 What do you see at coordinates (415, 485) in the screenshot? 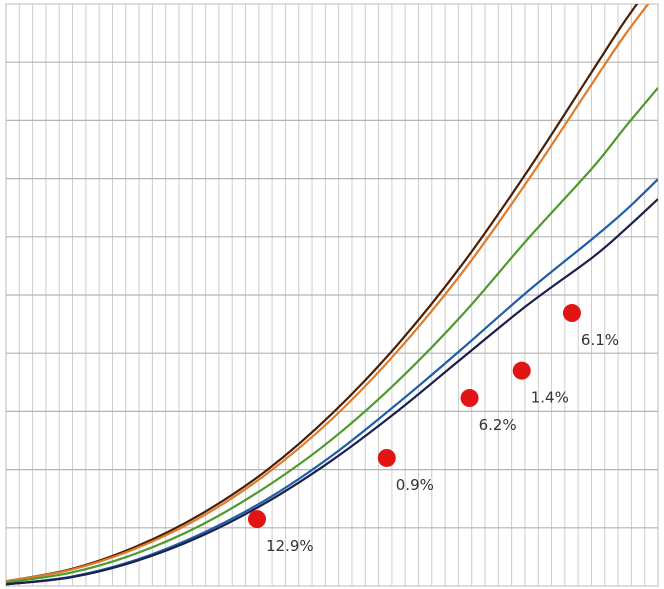
I see `data-label-2: 0.9%` at bounding box center [415, 485].